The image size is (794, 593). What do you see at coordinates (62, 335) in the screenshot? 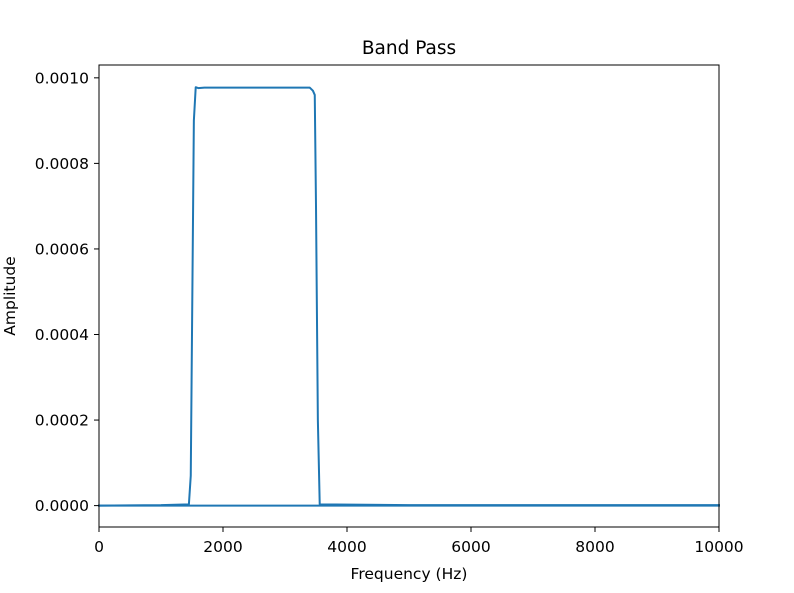
I see `y-tick-label-2: 0.0004` at bounding box center [62, 335].